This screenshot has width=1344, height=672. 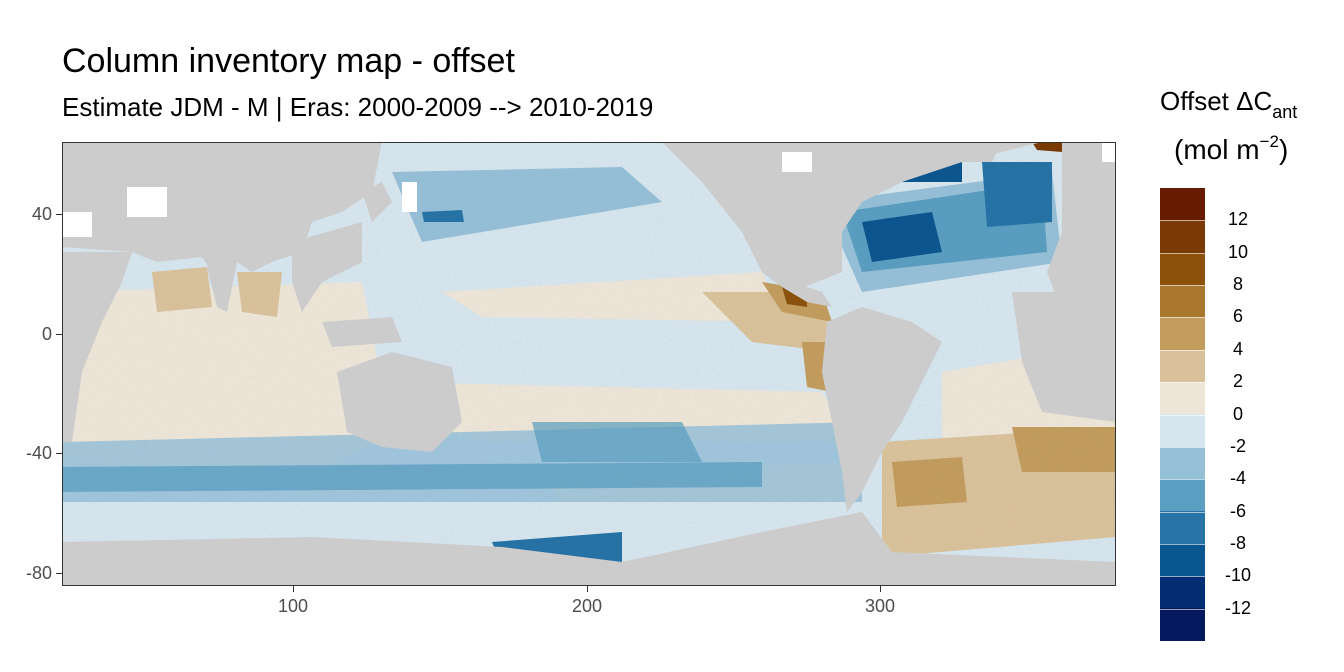 I want to click on legend-label: -2, so click(x=1237, y=445).